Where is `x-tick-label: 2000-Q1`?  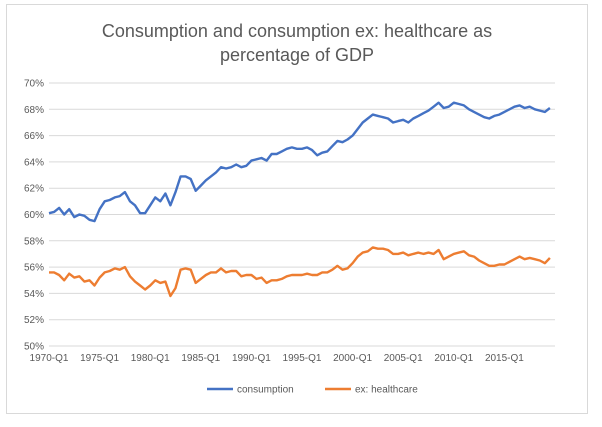
x-tick-label: 2000-Q1 is located at coordinates (352, 358).